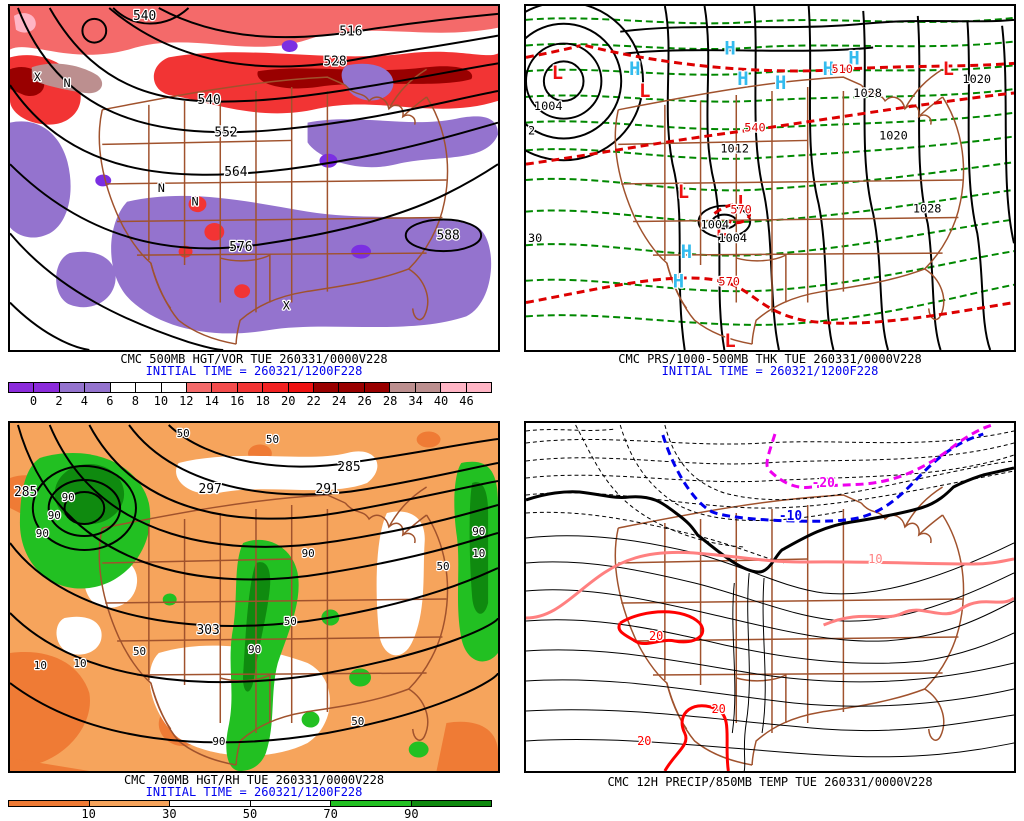  Describe the element at coordinates (236, 172) in the screenshot. I see `svg-text: 564` at that location.